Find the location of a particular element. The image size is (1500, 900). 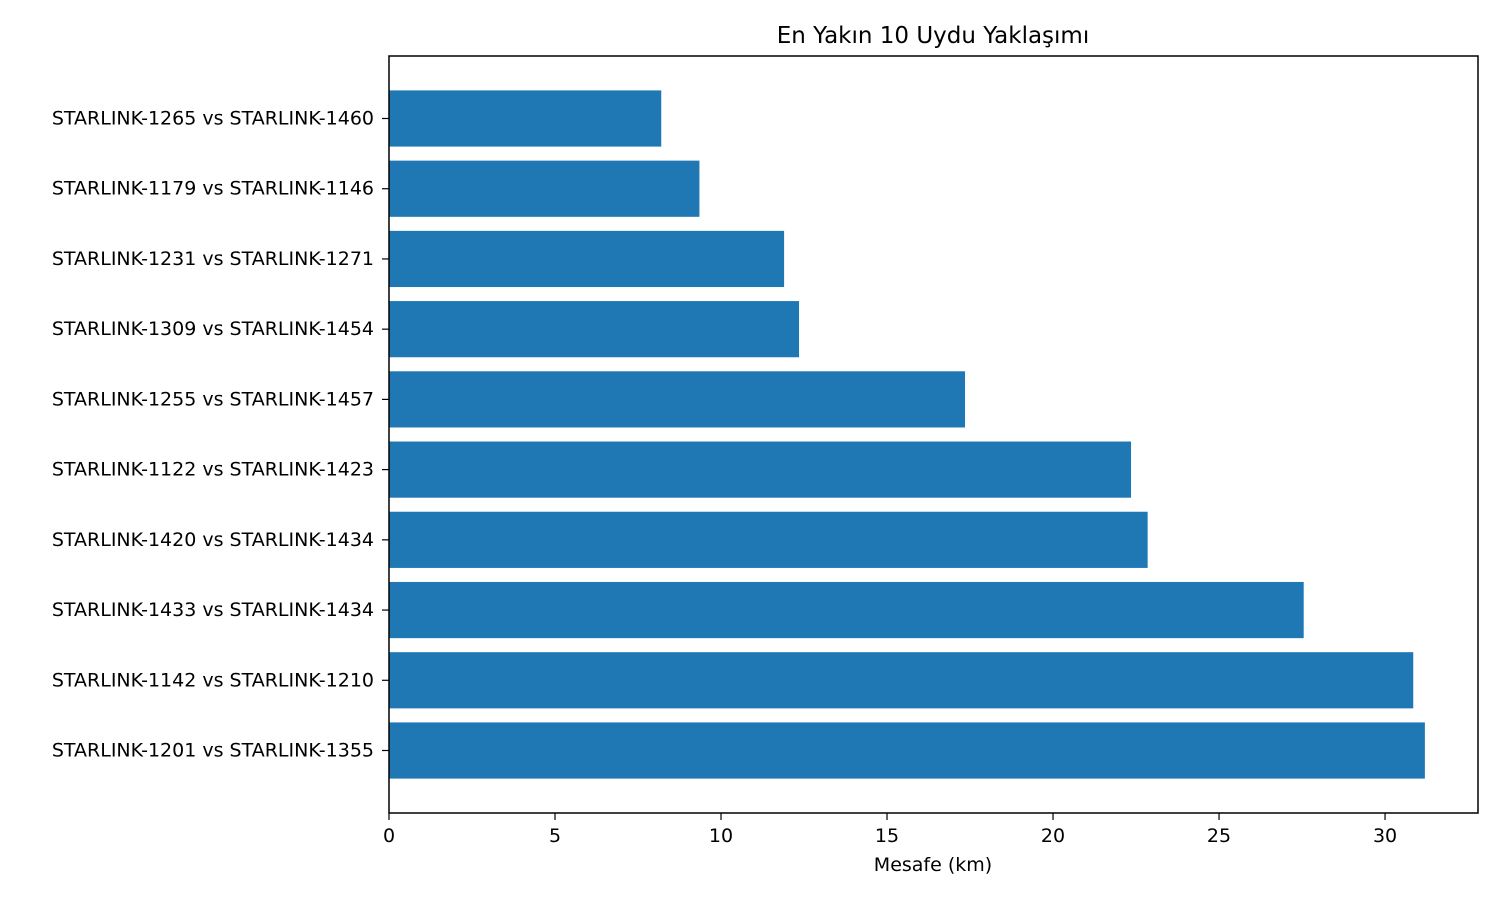

y-tick-label: STARLINK-1309 vs STARLINK-1454 is located at coordinates (213, 329).